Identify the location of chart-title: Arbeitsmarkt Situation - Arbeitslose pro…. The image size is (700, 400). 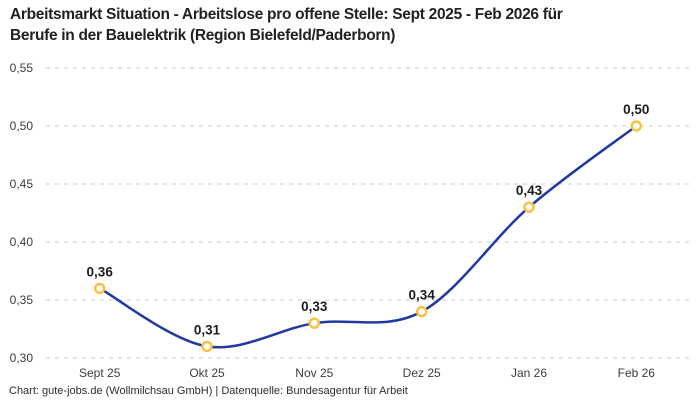
(348, 25).